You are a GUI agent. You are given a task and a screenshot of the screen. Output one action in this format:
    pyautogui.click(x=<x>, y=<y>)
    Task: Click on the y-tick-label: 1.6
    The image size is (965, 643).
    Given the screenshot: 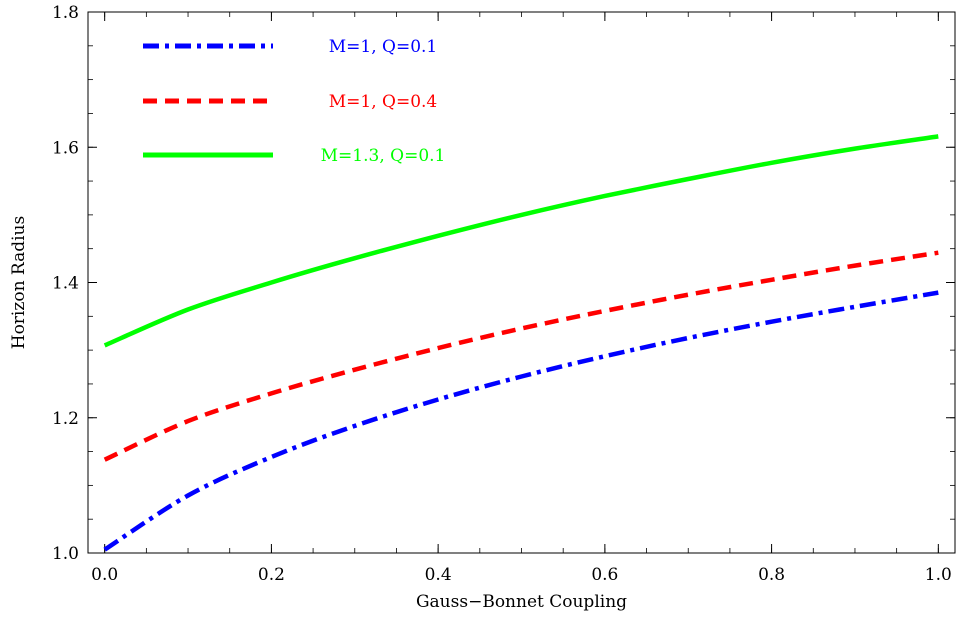 What is the action you would take?
    pyautogui.click(x=65, y=148)
    